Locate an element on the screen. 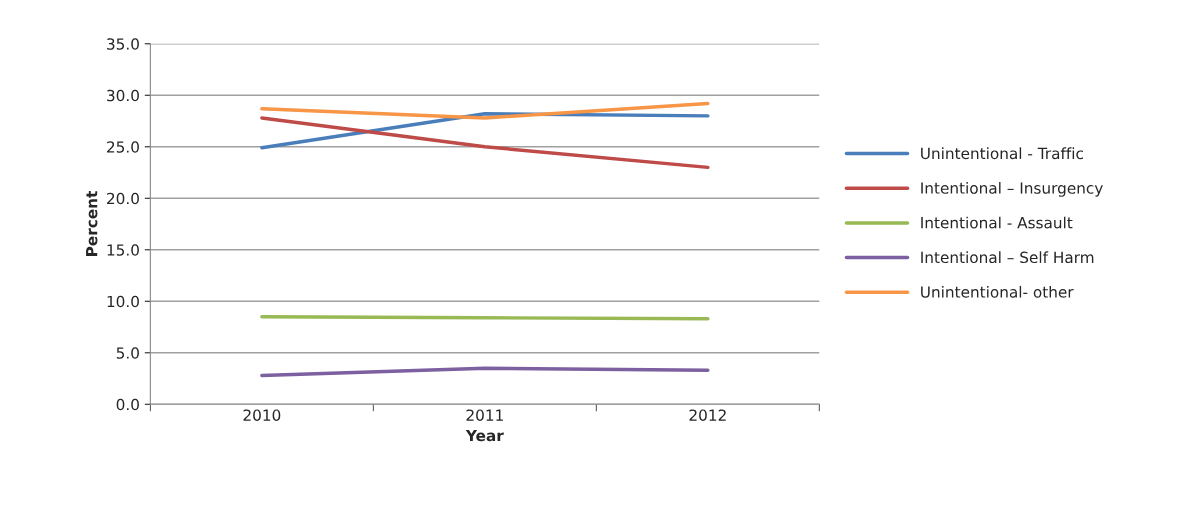 Image resolution: width=1184 pixels, height=515 pixels. legend-label: Intentional – Self Harm is located at coordinates (1007, 257).